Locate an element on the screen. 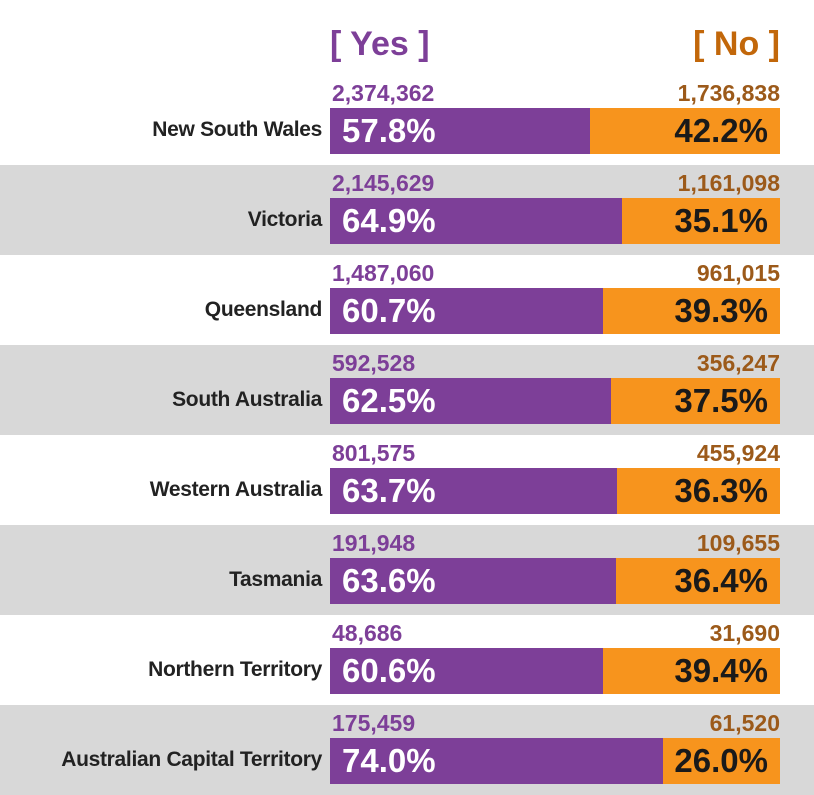  yes-count-label: 191,948 is located at coordinates (374, 543).